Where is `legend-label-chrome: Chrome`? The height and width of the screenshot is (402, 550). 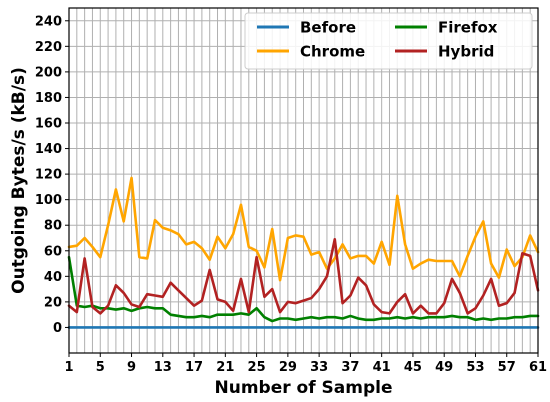 legend-label-chrome: Chrome is located at coordinates (332, 52).